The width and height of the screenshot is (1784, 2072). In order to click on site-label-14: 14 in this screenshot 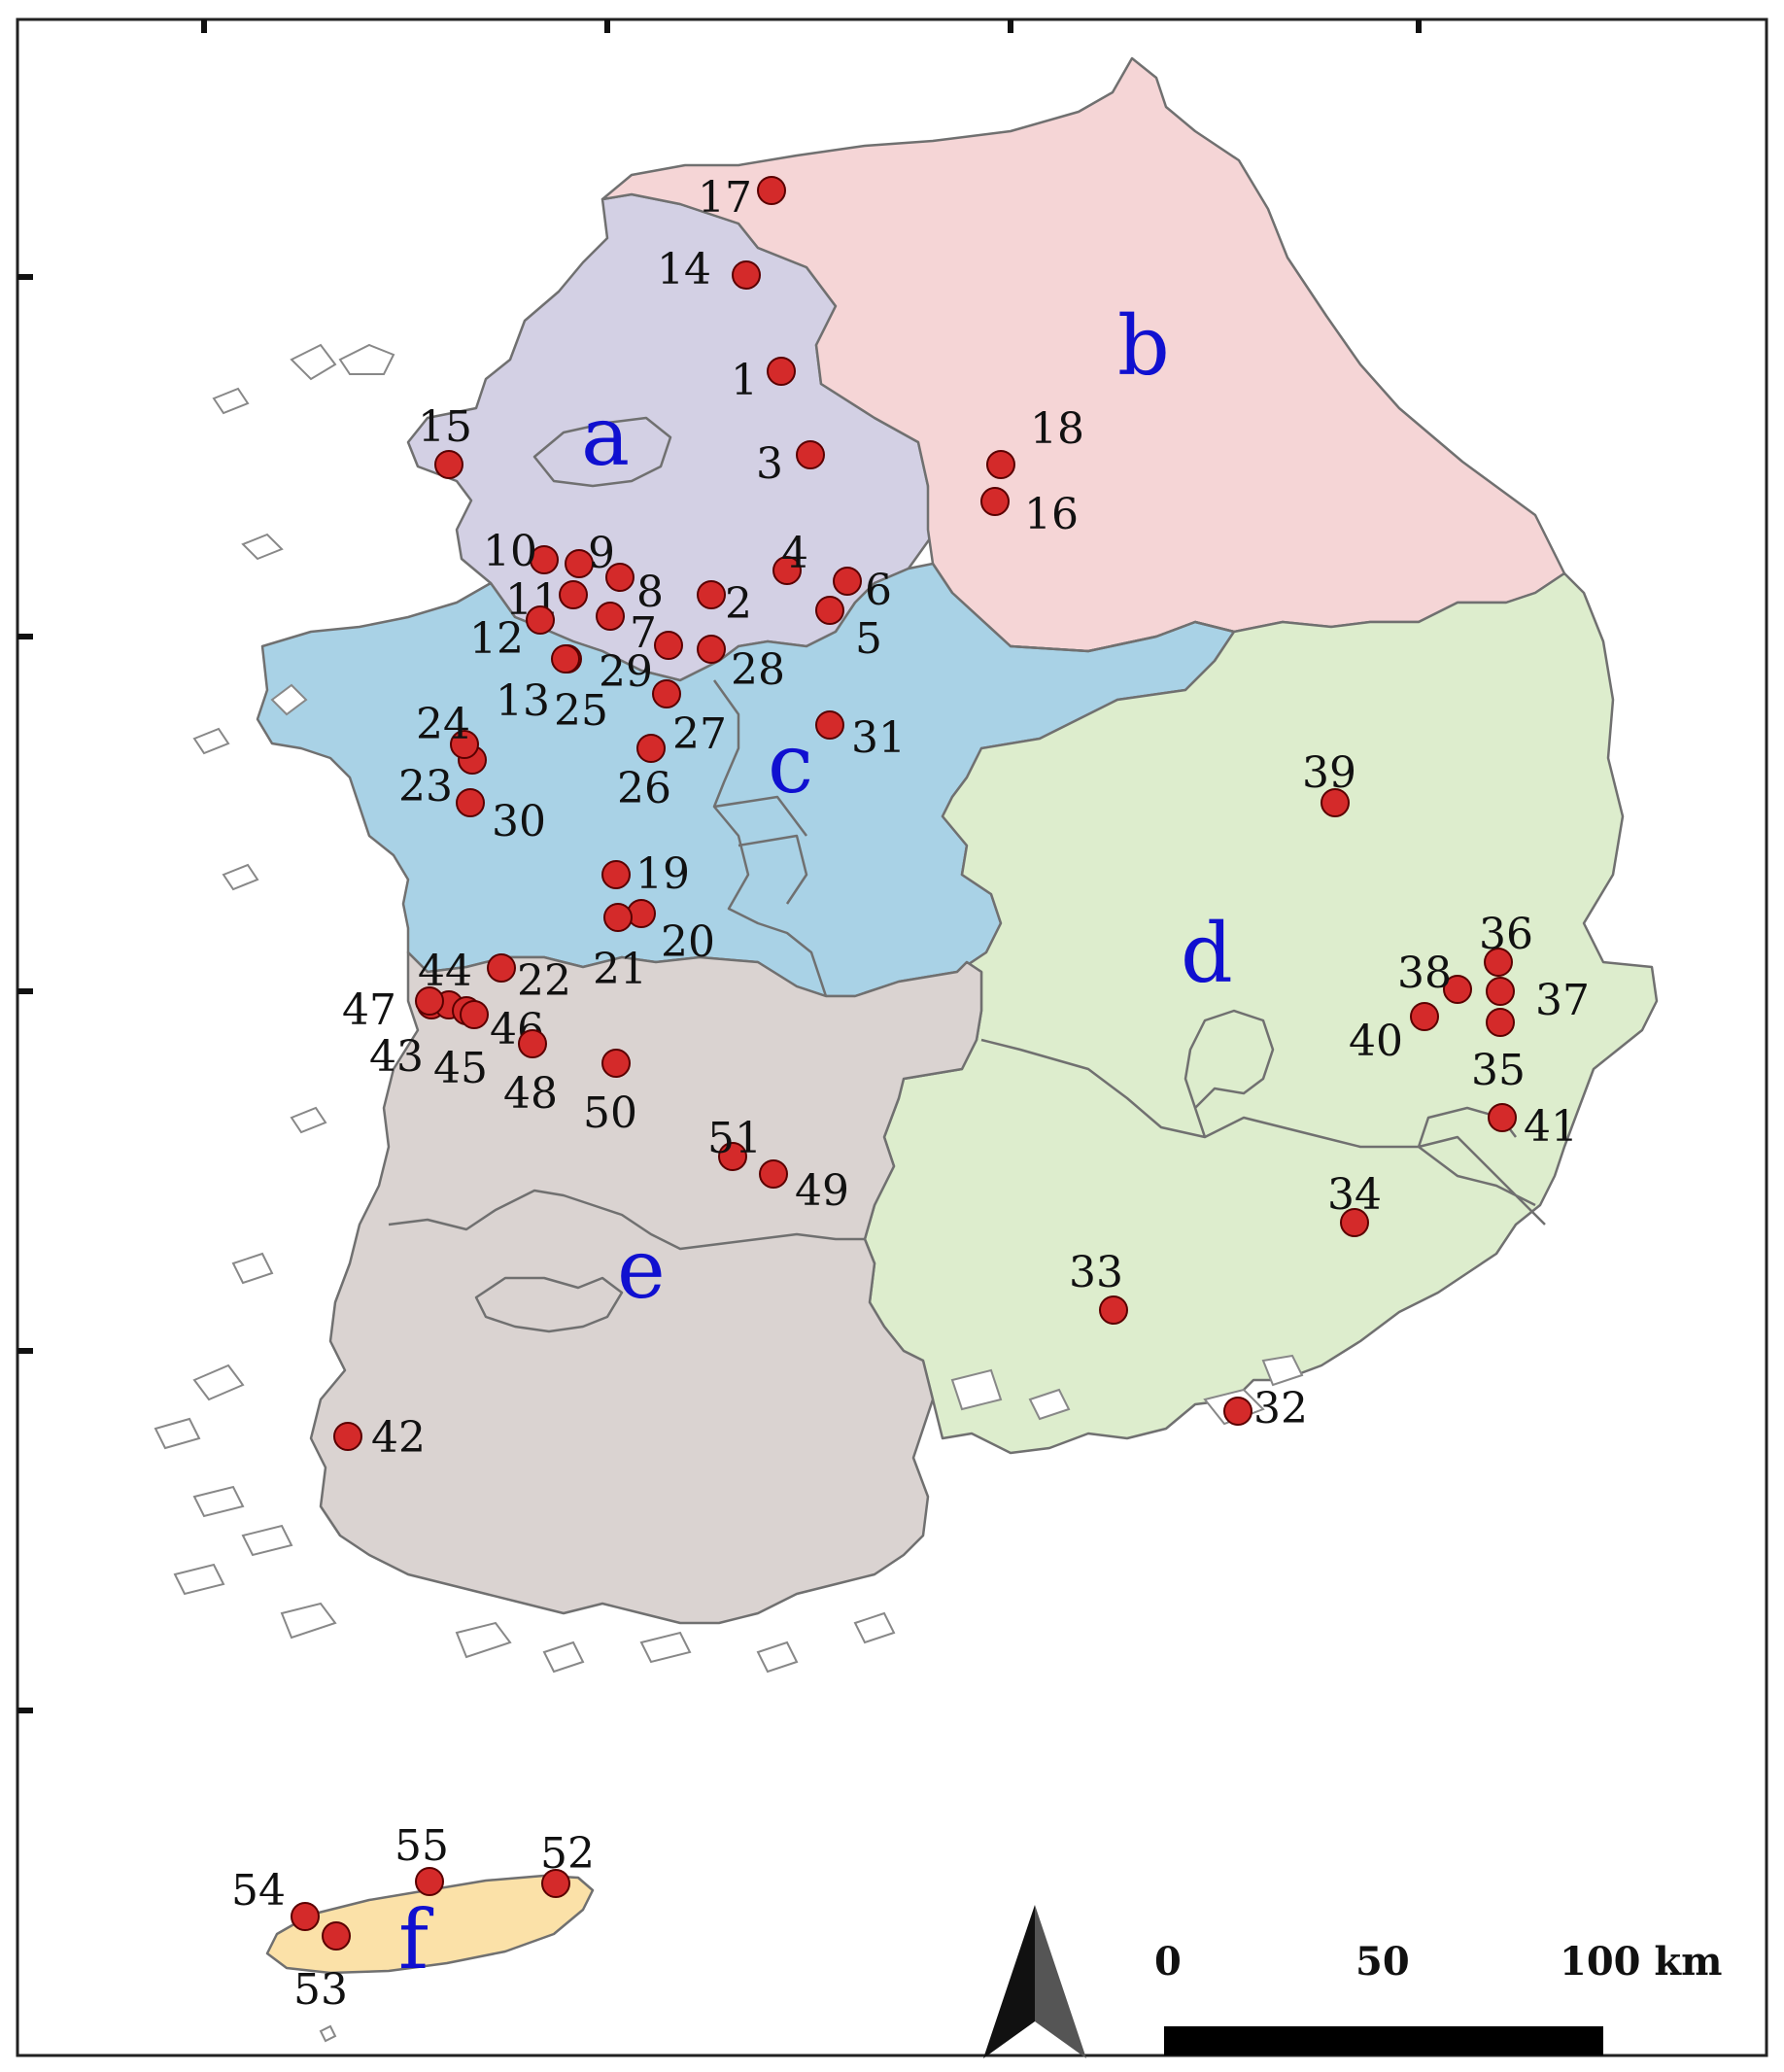, I will do `click(684, 269)`.